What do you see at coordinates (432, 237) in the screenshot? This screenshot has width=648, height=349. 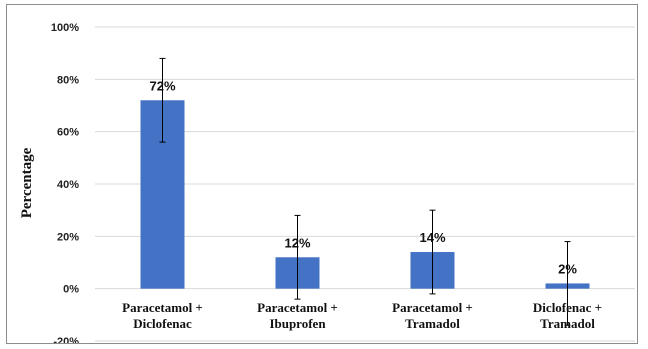 I see `data-label: 14%` at bounding box center [432, 237].